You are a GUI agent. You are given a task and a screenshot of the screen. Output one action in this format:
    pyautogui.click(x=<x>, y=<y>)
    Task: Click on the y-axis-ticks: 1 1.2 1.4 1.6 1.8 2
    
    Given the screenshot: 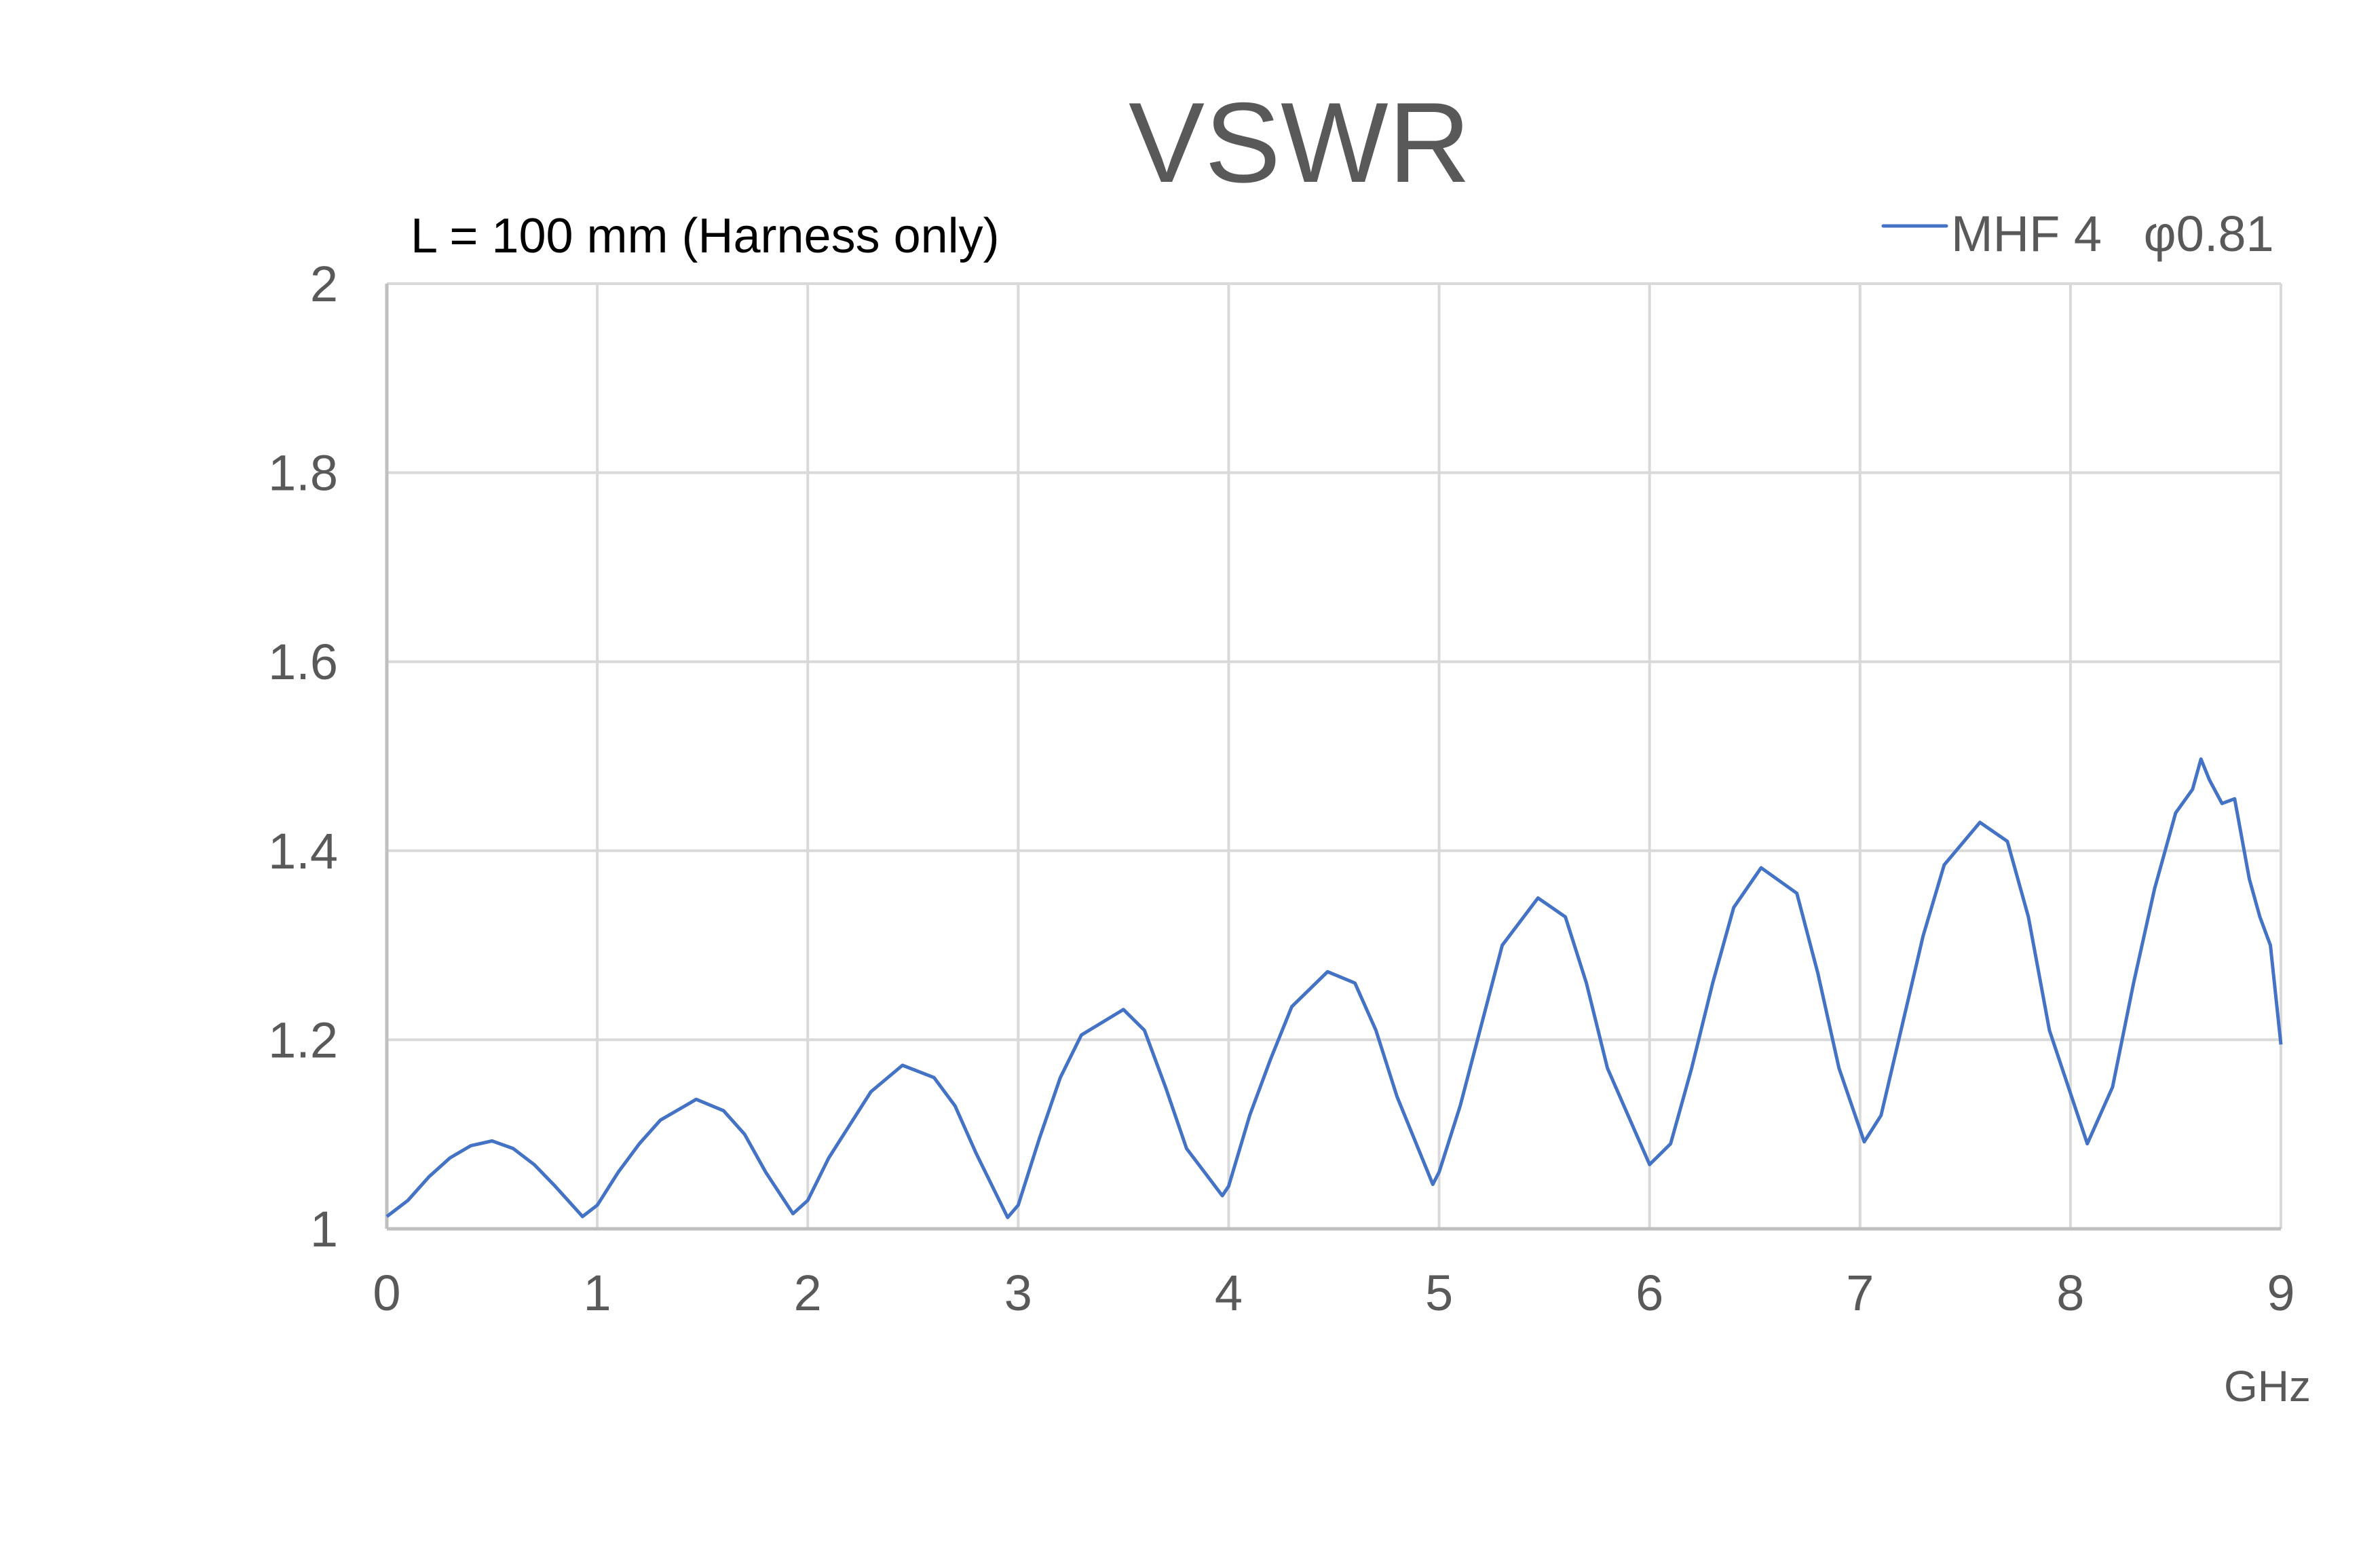 What is the action you would take?
    pyautogui.click(x=303, y=756)
    